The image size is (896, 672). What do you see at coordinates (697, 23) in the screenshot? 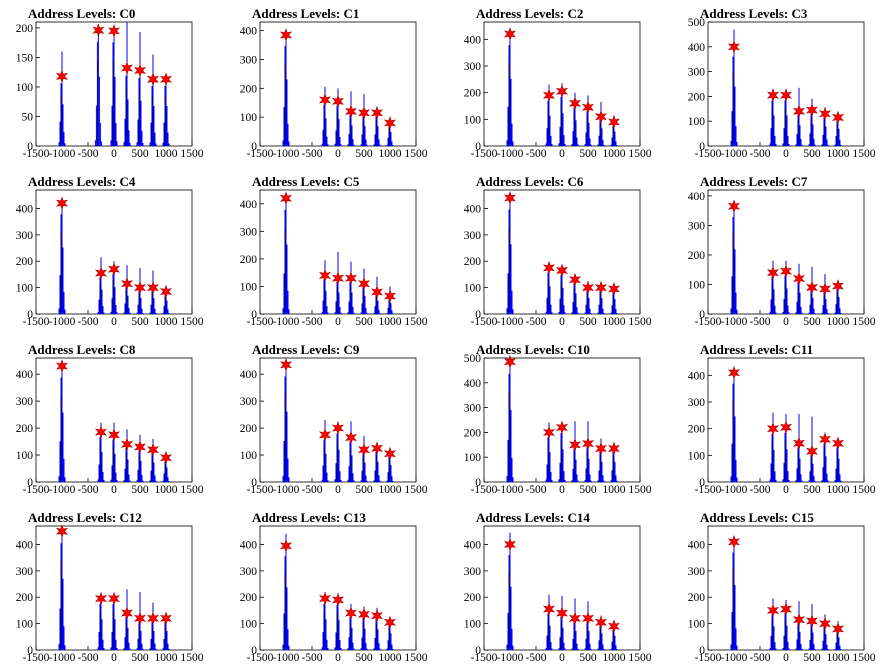
I see `y-tick-label: 500` at bounding box center [697, 23].